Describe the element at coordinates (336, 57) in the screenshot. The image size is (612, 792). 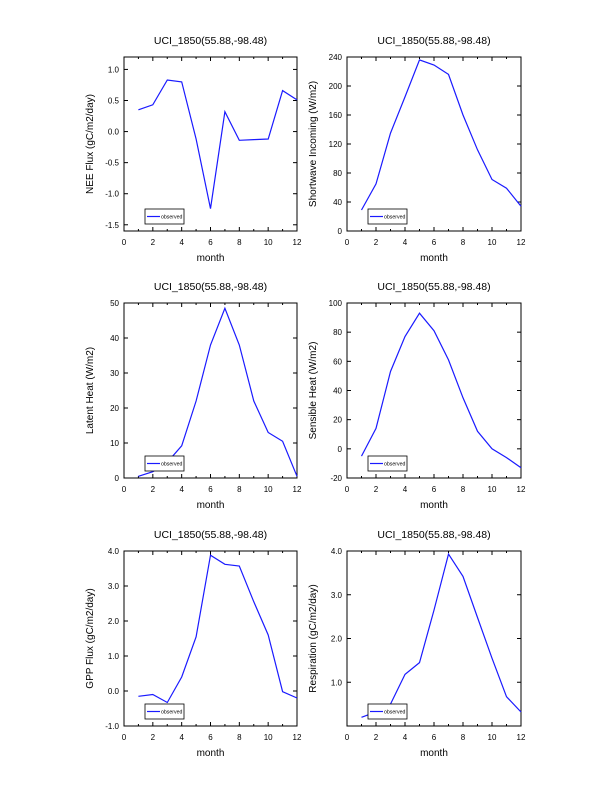
I see `y-tick-label: 240` at that location.